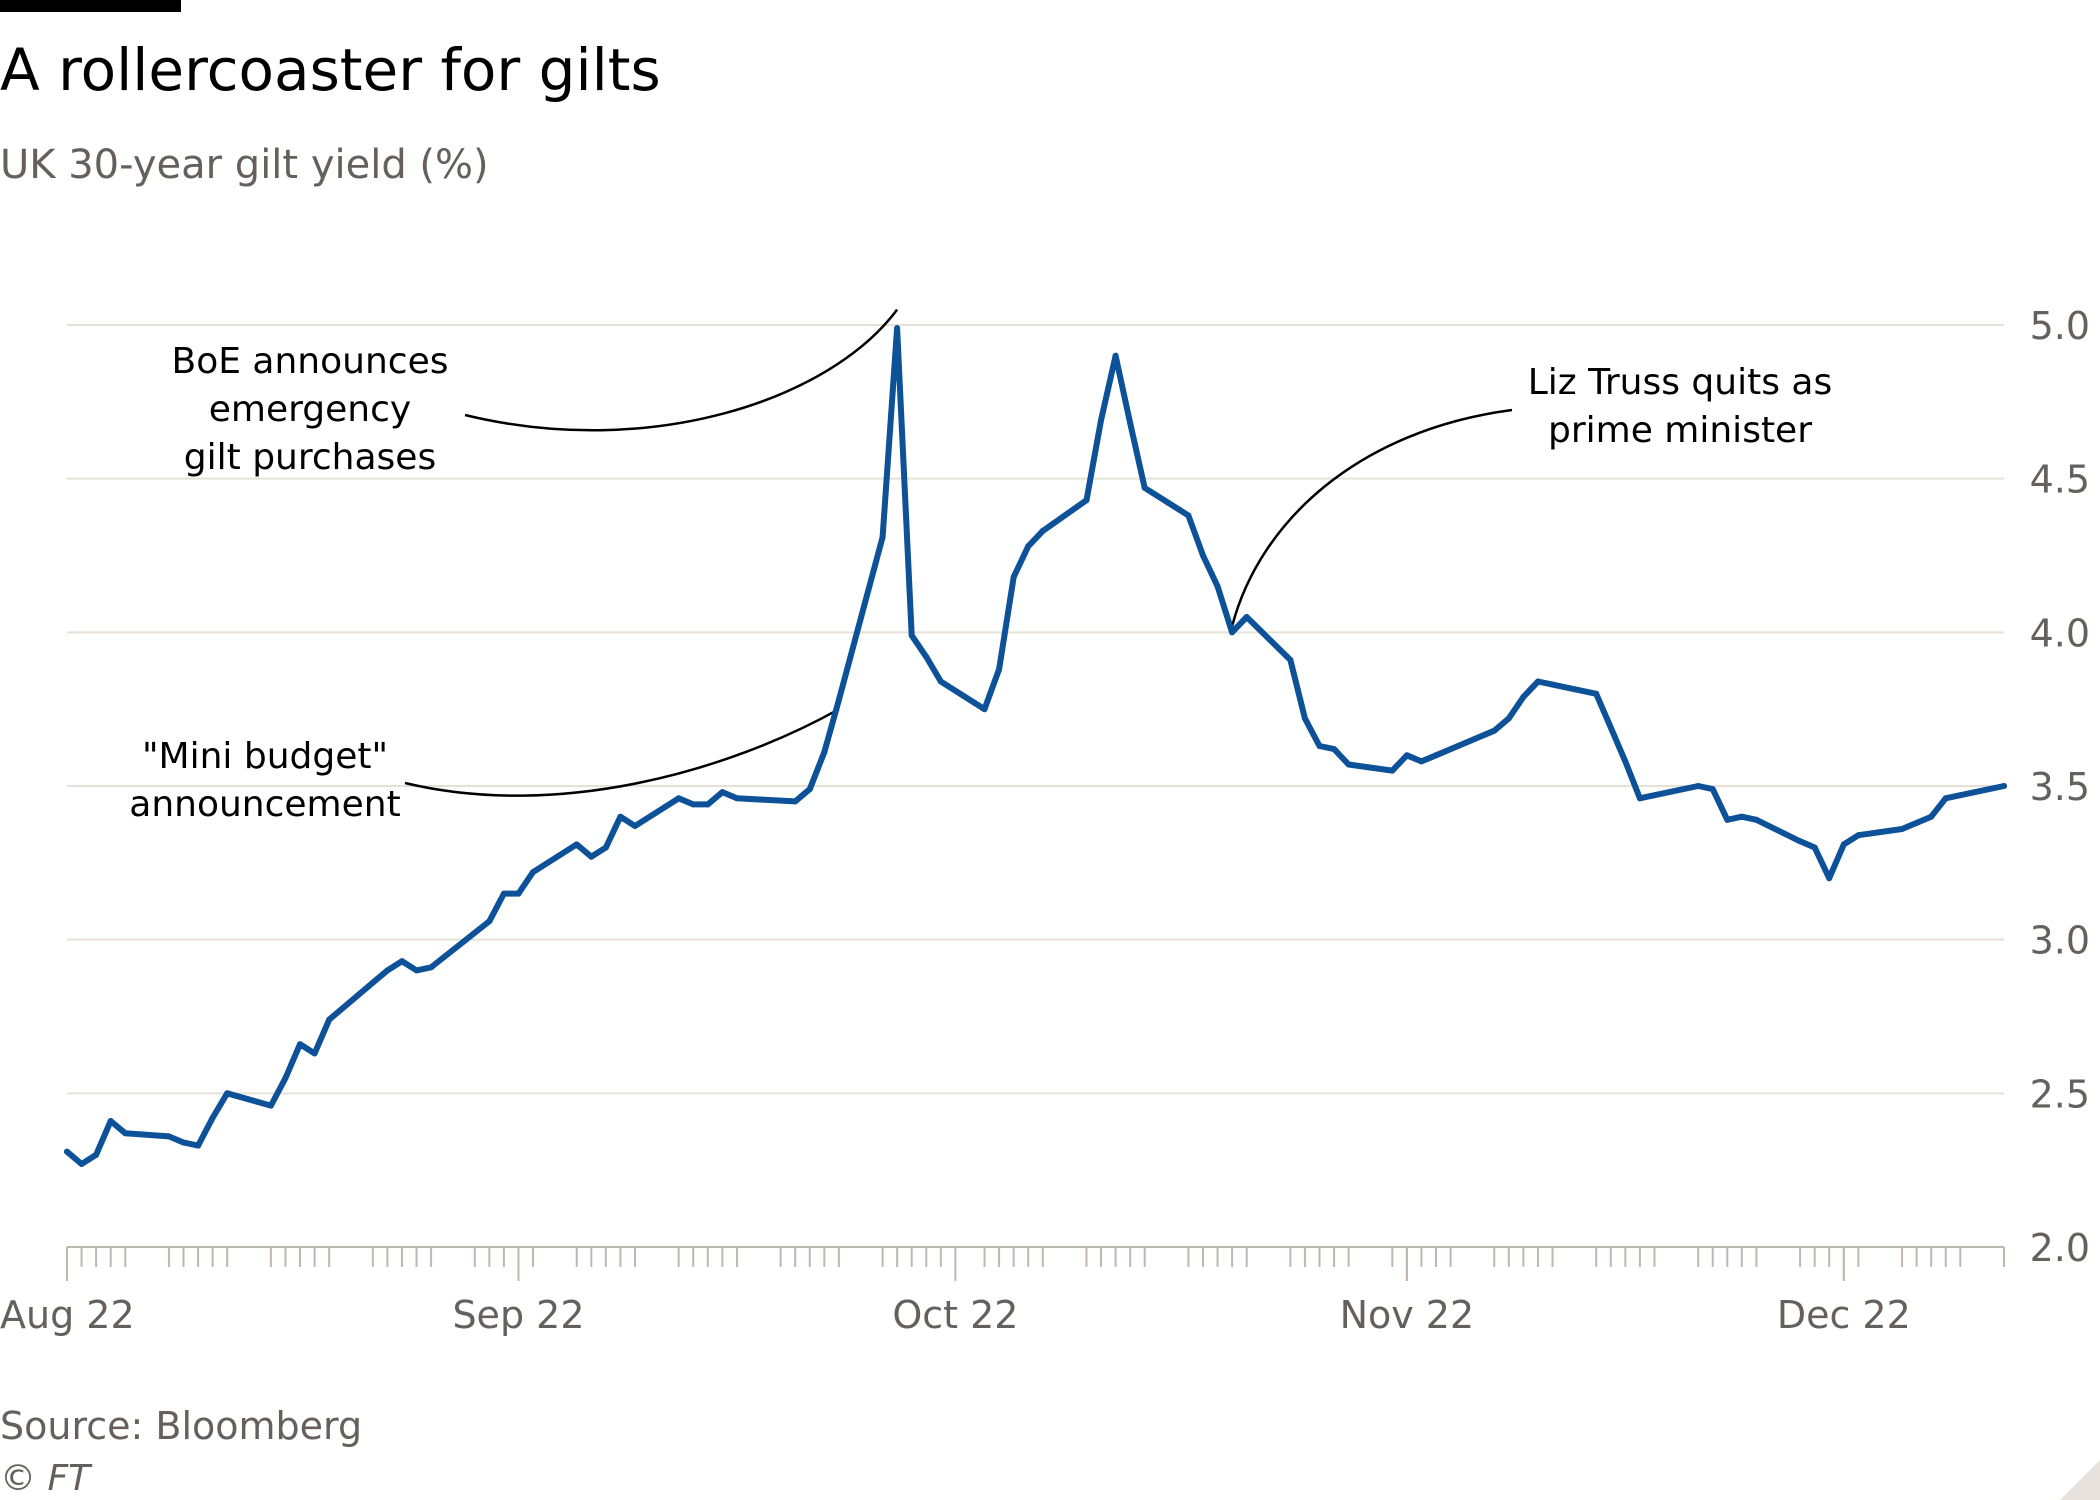 The height and width of the screenshot is (1500, 2100). What do you see at coordinates (265, 756) in the screenshot?
I see `annotation-label: "Mini budget"` at bounding box center [265, 756].